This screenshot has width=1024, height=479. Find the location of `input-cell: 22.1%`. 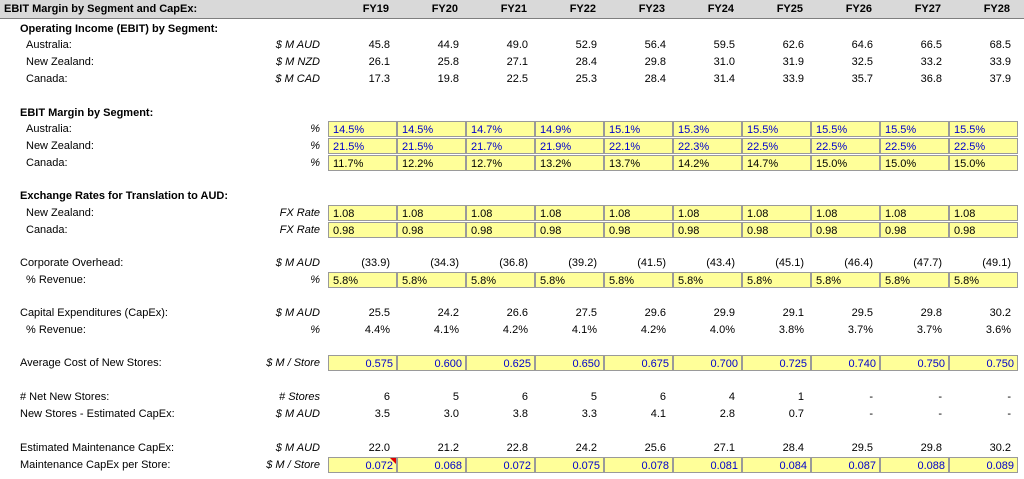

input-cell: 22.1% is located at coordinates (638, 146).